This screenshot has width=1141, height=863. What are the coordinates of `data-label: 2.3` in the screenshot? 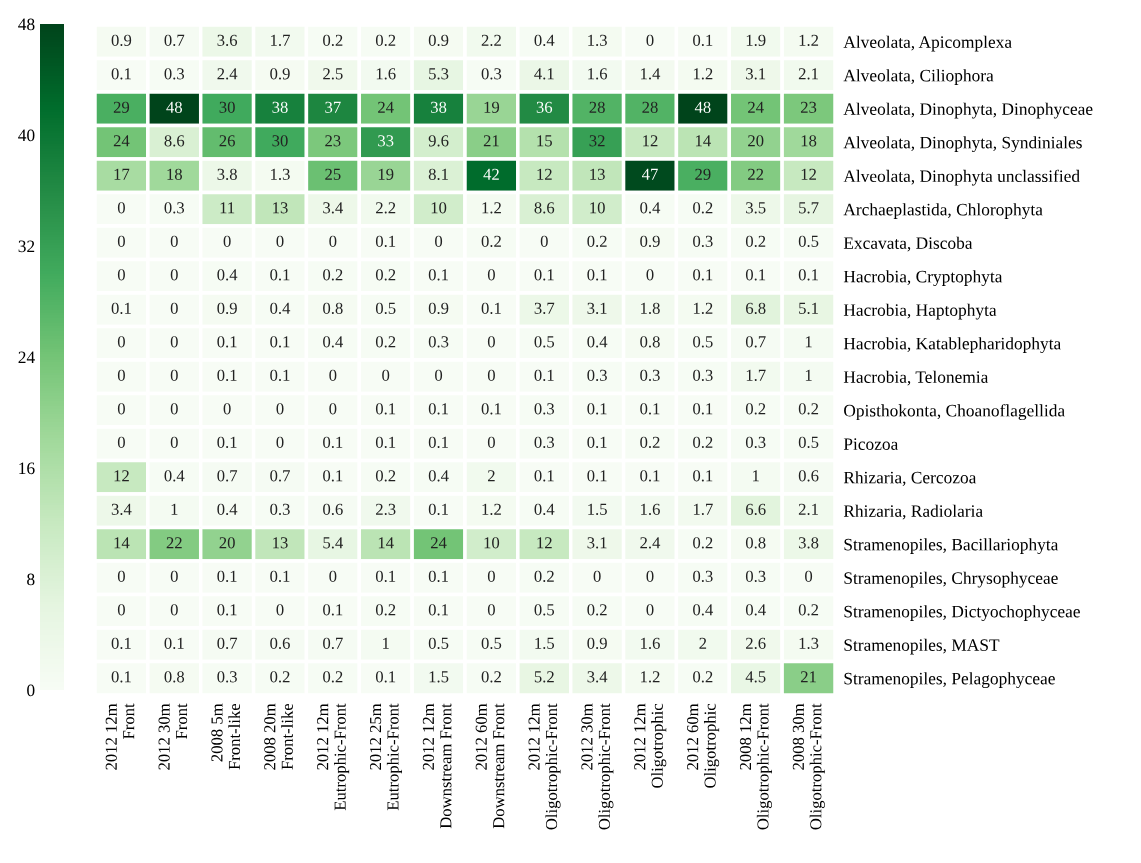 It's located at (386, 509).